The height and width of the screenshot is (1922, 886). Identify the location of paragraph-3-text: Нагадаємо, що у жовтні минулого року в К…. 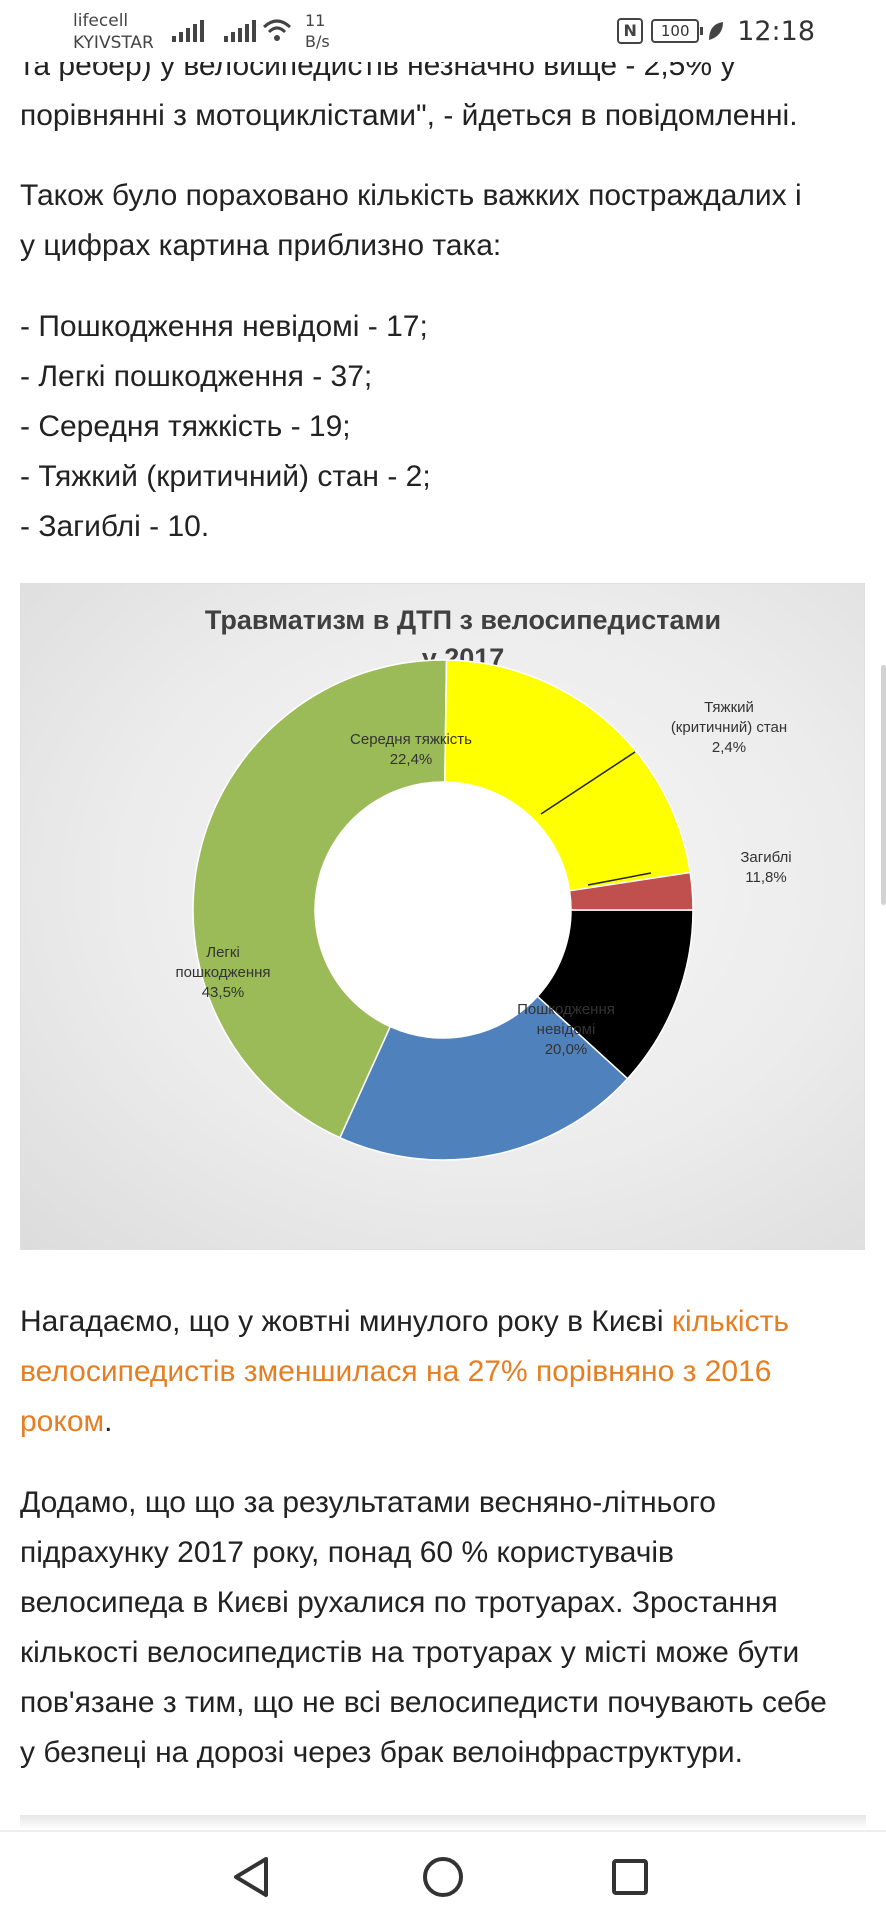
(346, 1321).